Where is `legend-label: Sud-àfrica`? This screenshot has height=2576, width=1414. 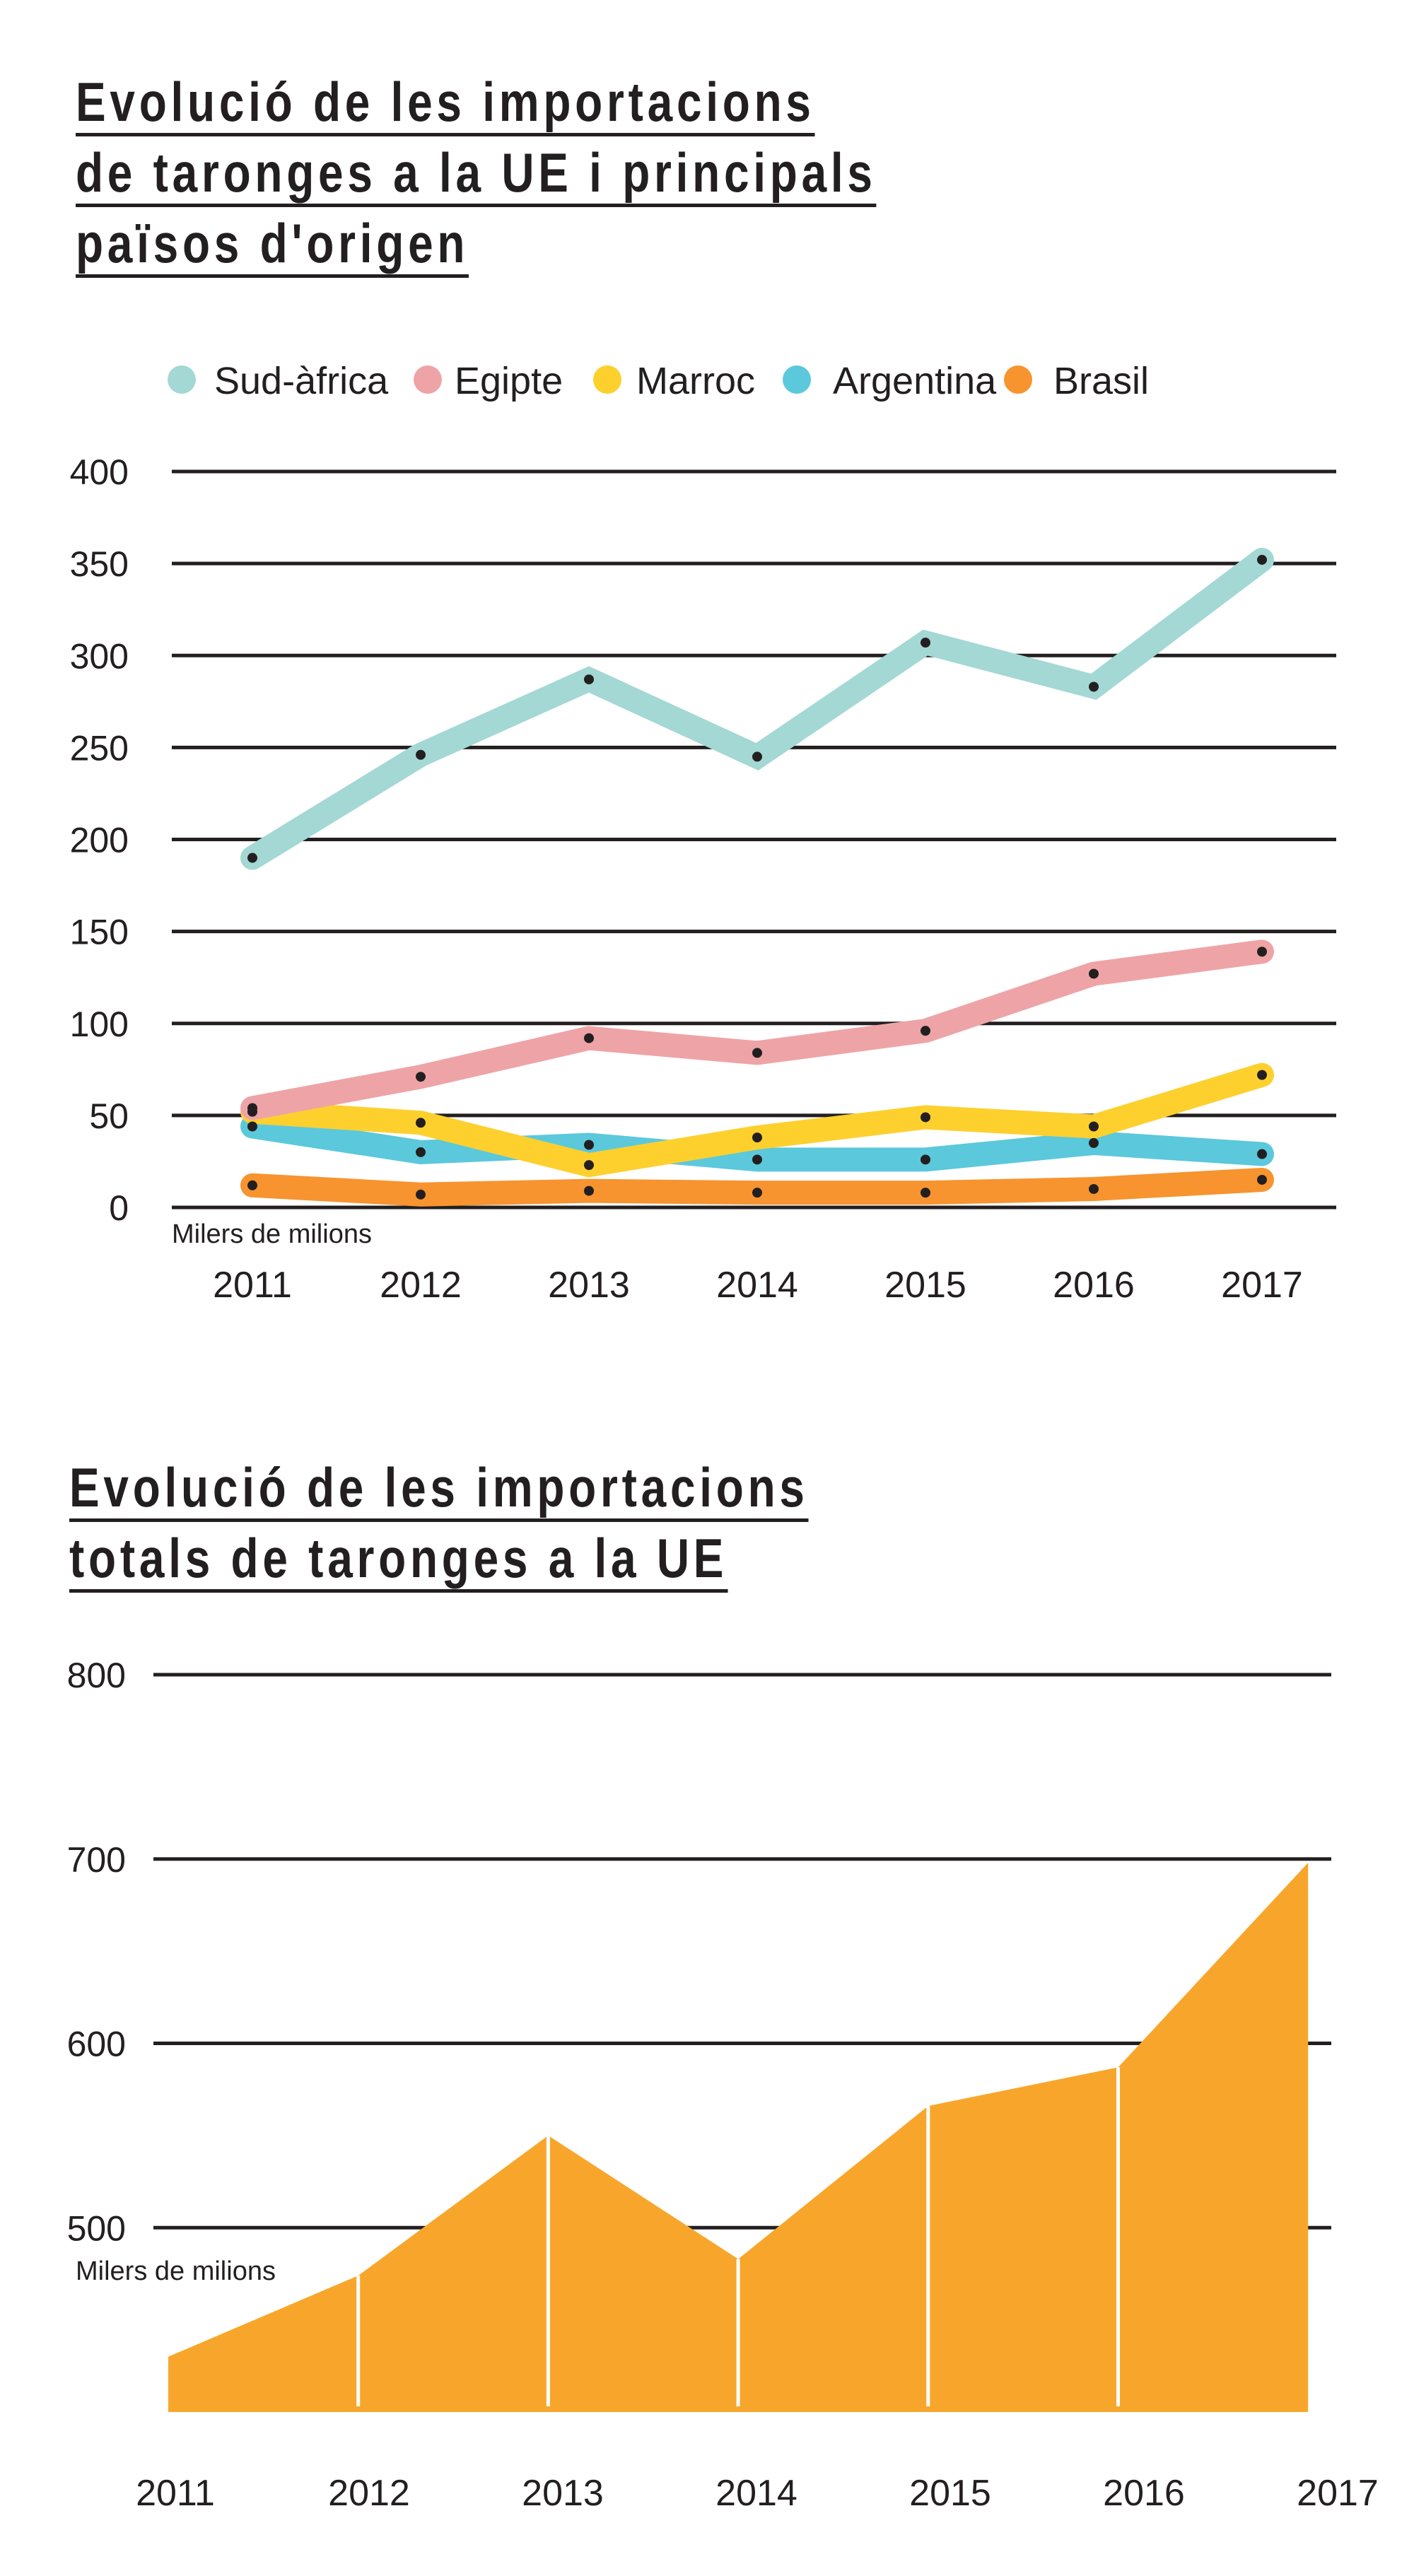
legend-label: Sud-àfrica is located at coordinates (301, 381).